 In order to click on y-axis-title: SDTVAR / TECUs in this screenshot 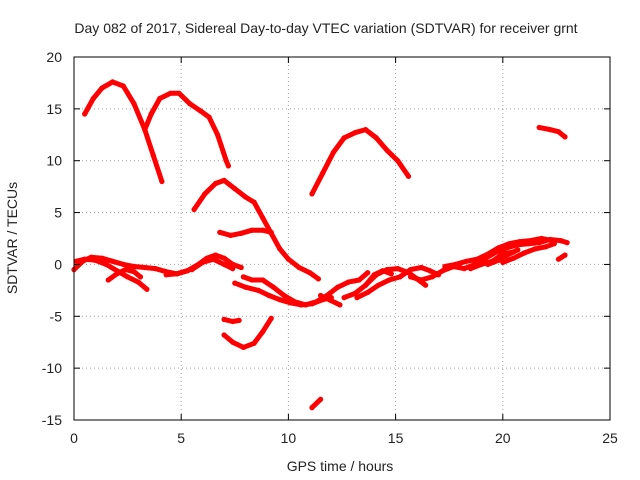, I will do `click(12, 238)`.